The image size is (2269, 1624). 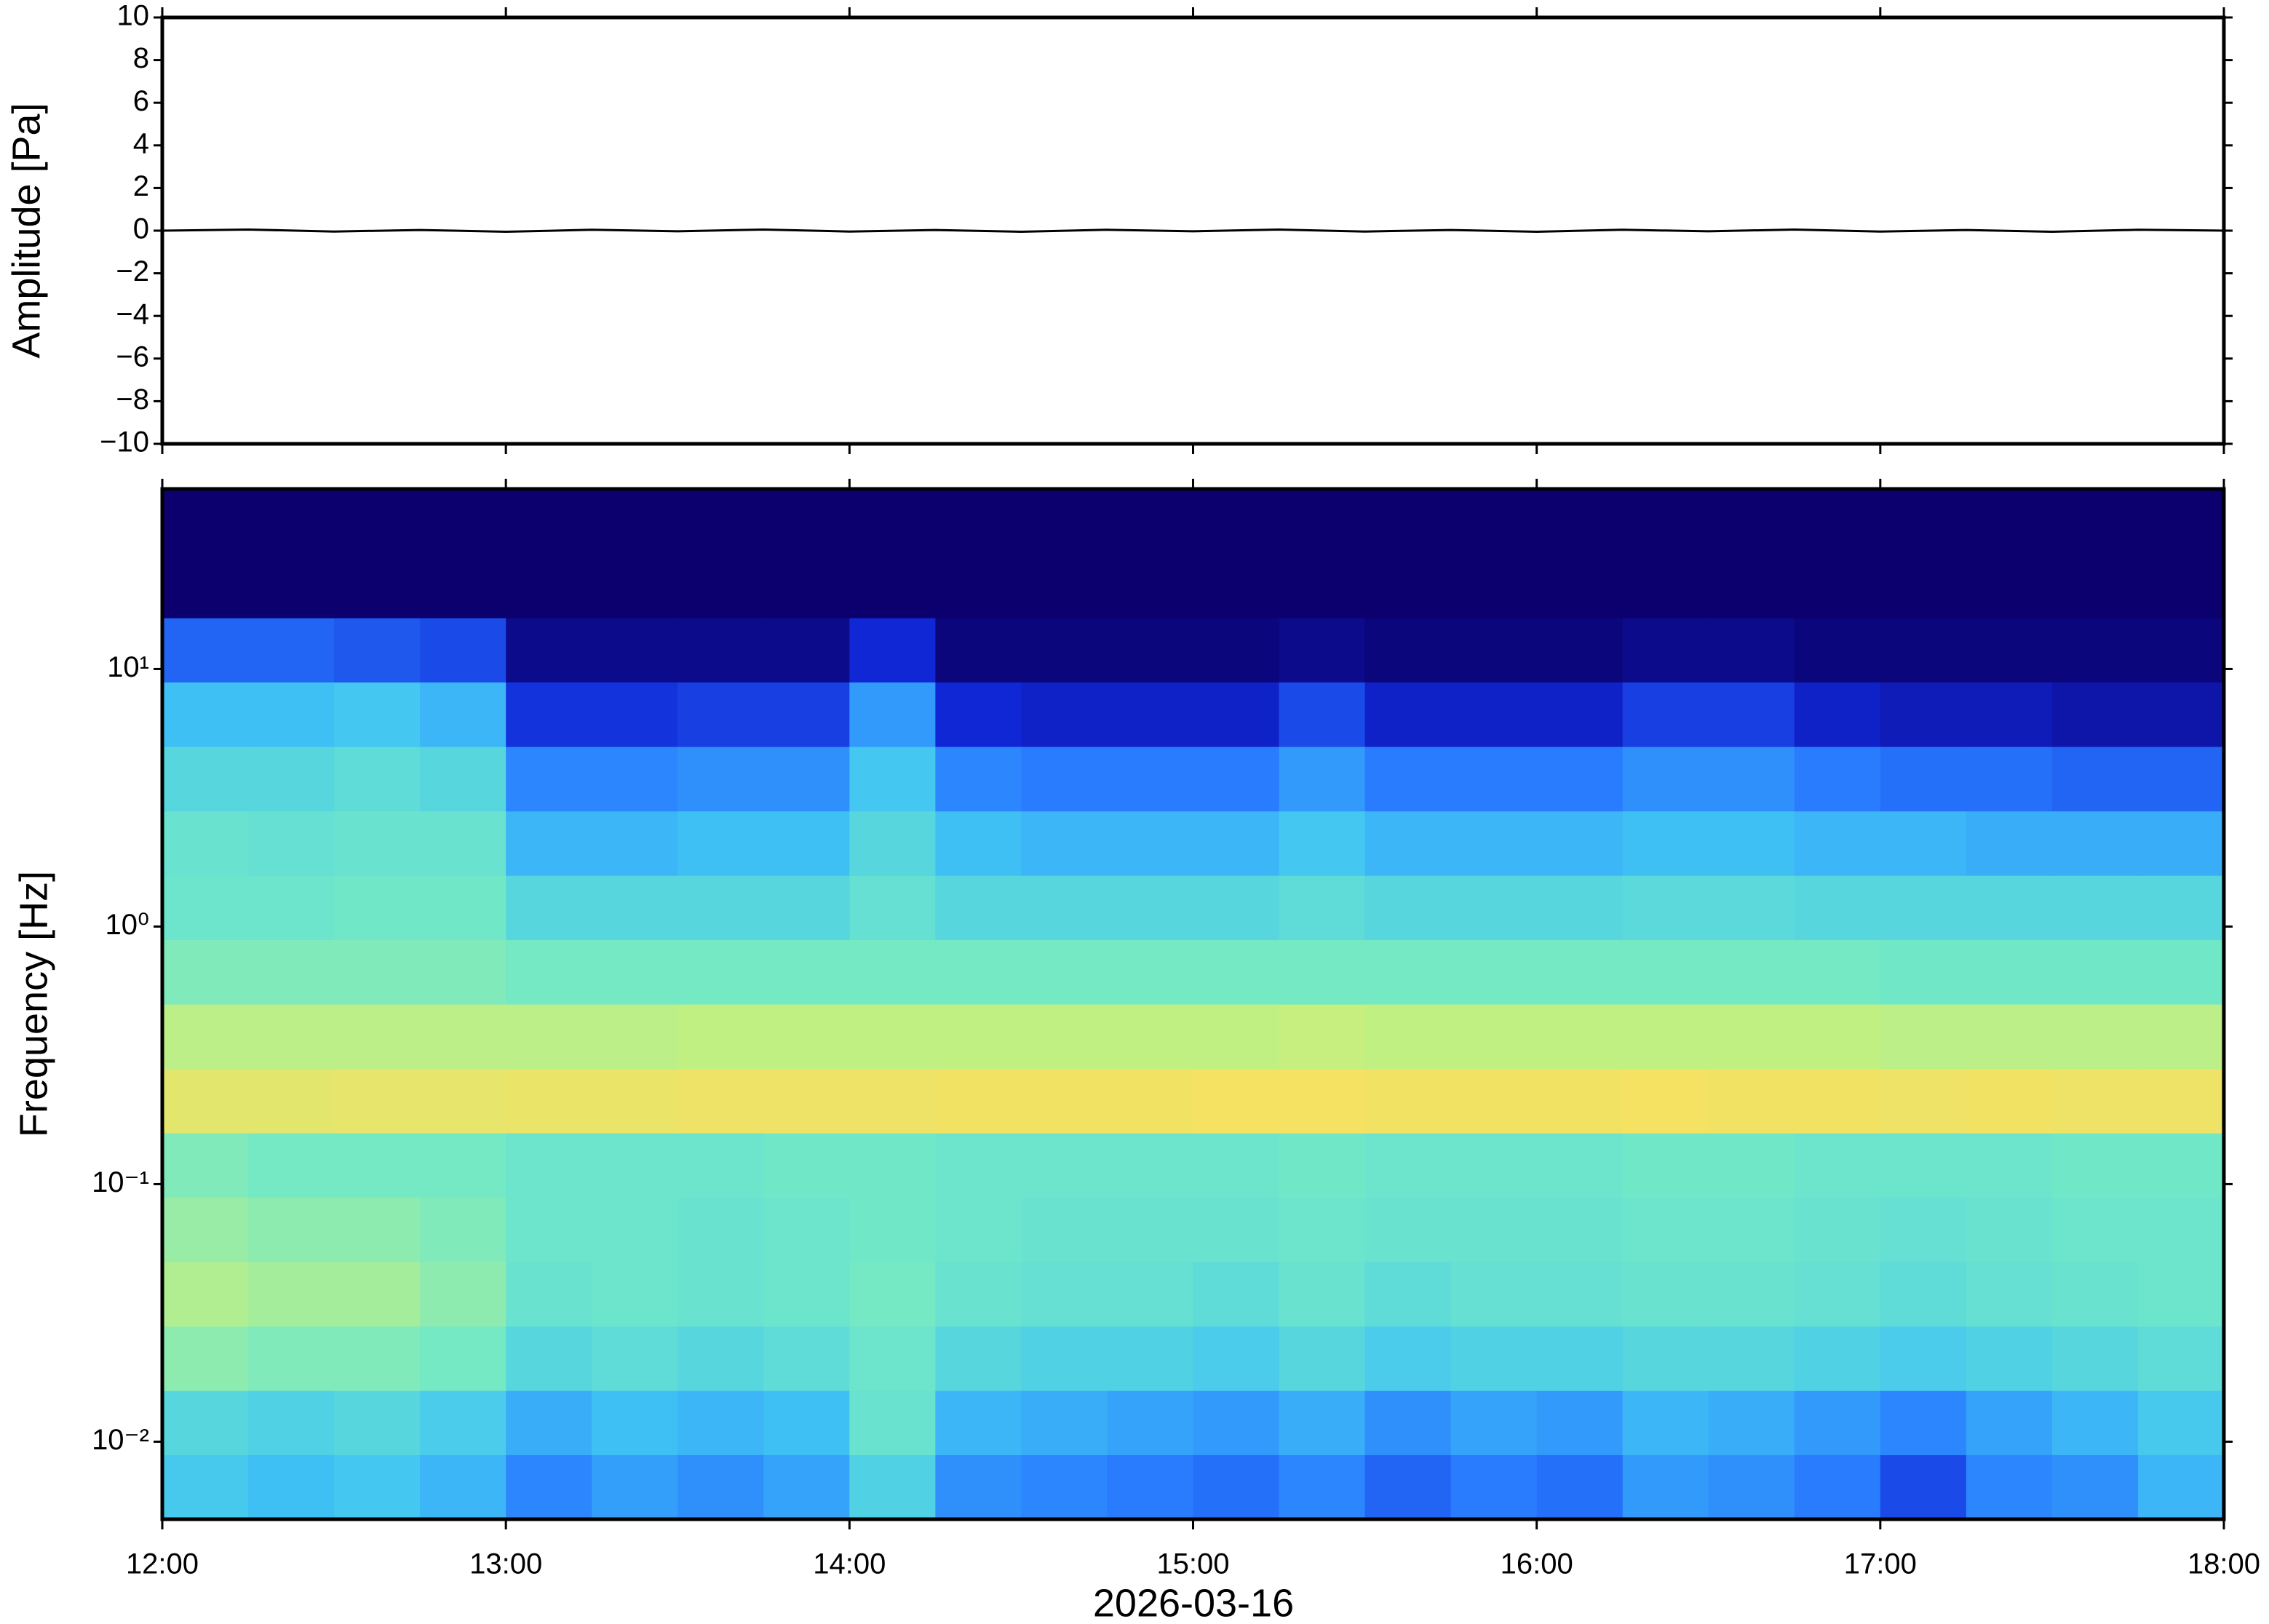 What do you see at coordinates (850, 1564) in the screenshot?
I see `x-tick-label: 14:00` at bounding box center [850, 1564].